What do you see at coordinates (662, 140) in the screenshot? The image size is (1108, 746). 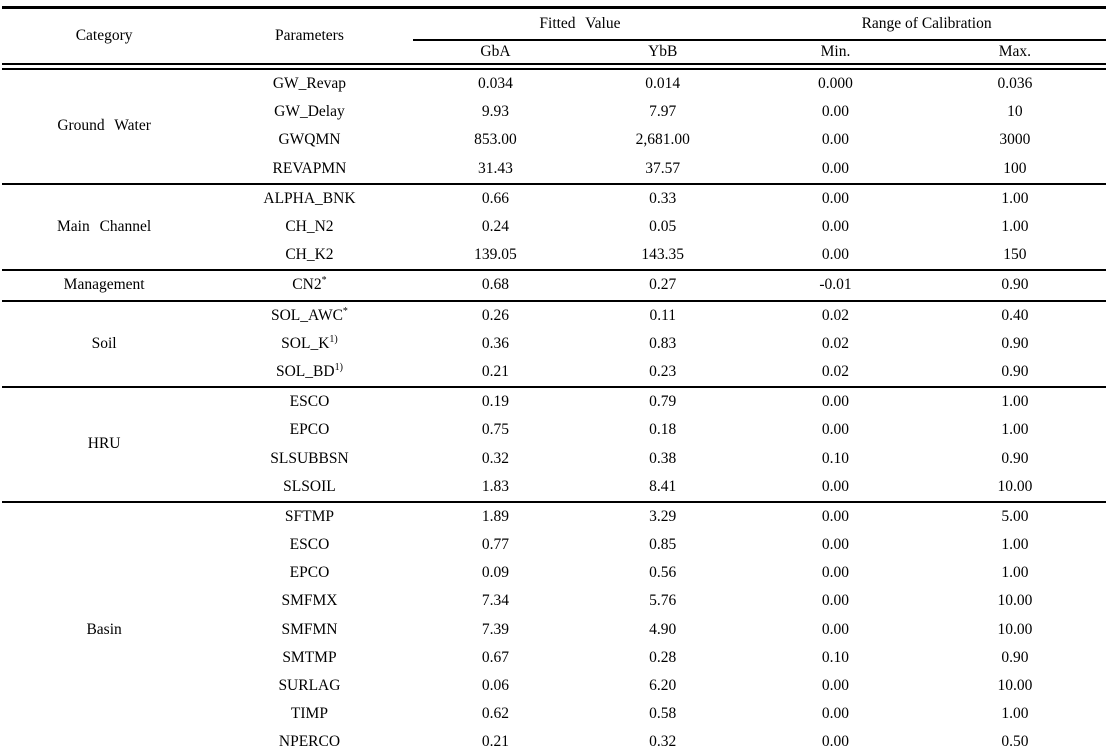 I see `fitted-ybb-cell: 2,681.00` at bounding box center [662, 140].